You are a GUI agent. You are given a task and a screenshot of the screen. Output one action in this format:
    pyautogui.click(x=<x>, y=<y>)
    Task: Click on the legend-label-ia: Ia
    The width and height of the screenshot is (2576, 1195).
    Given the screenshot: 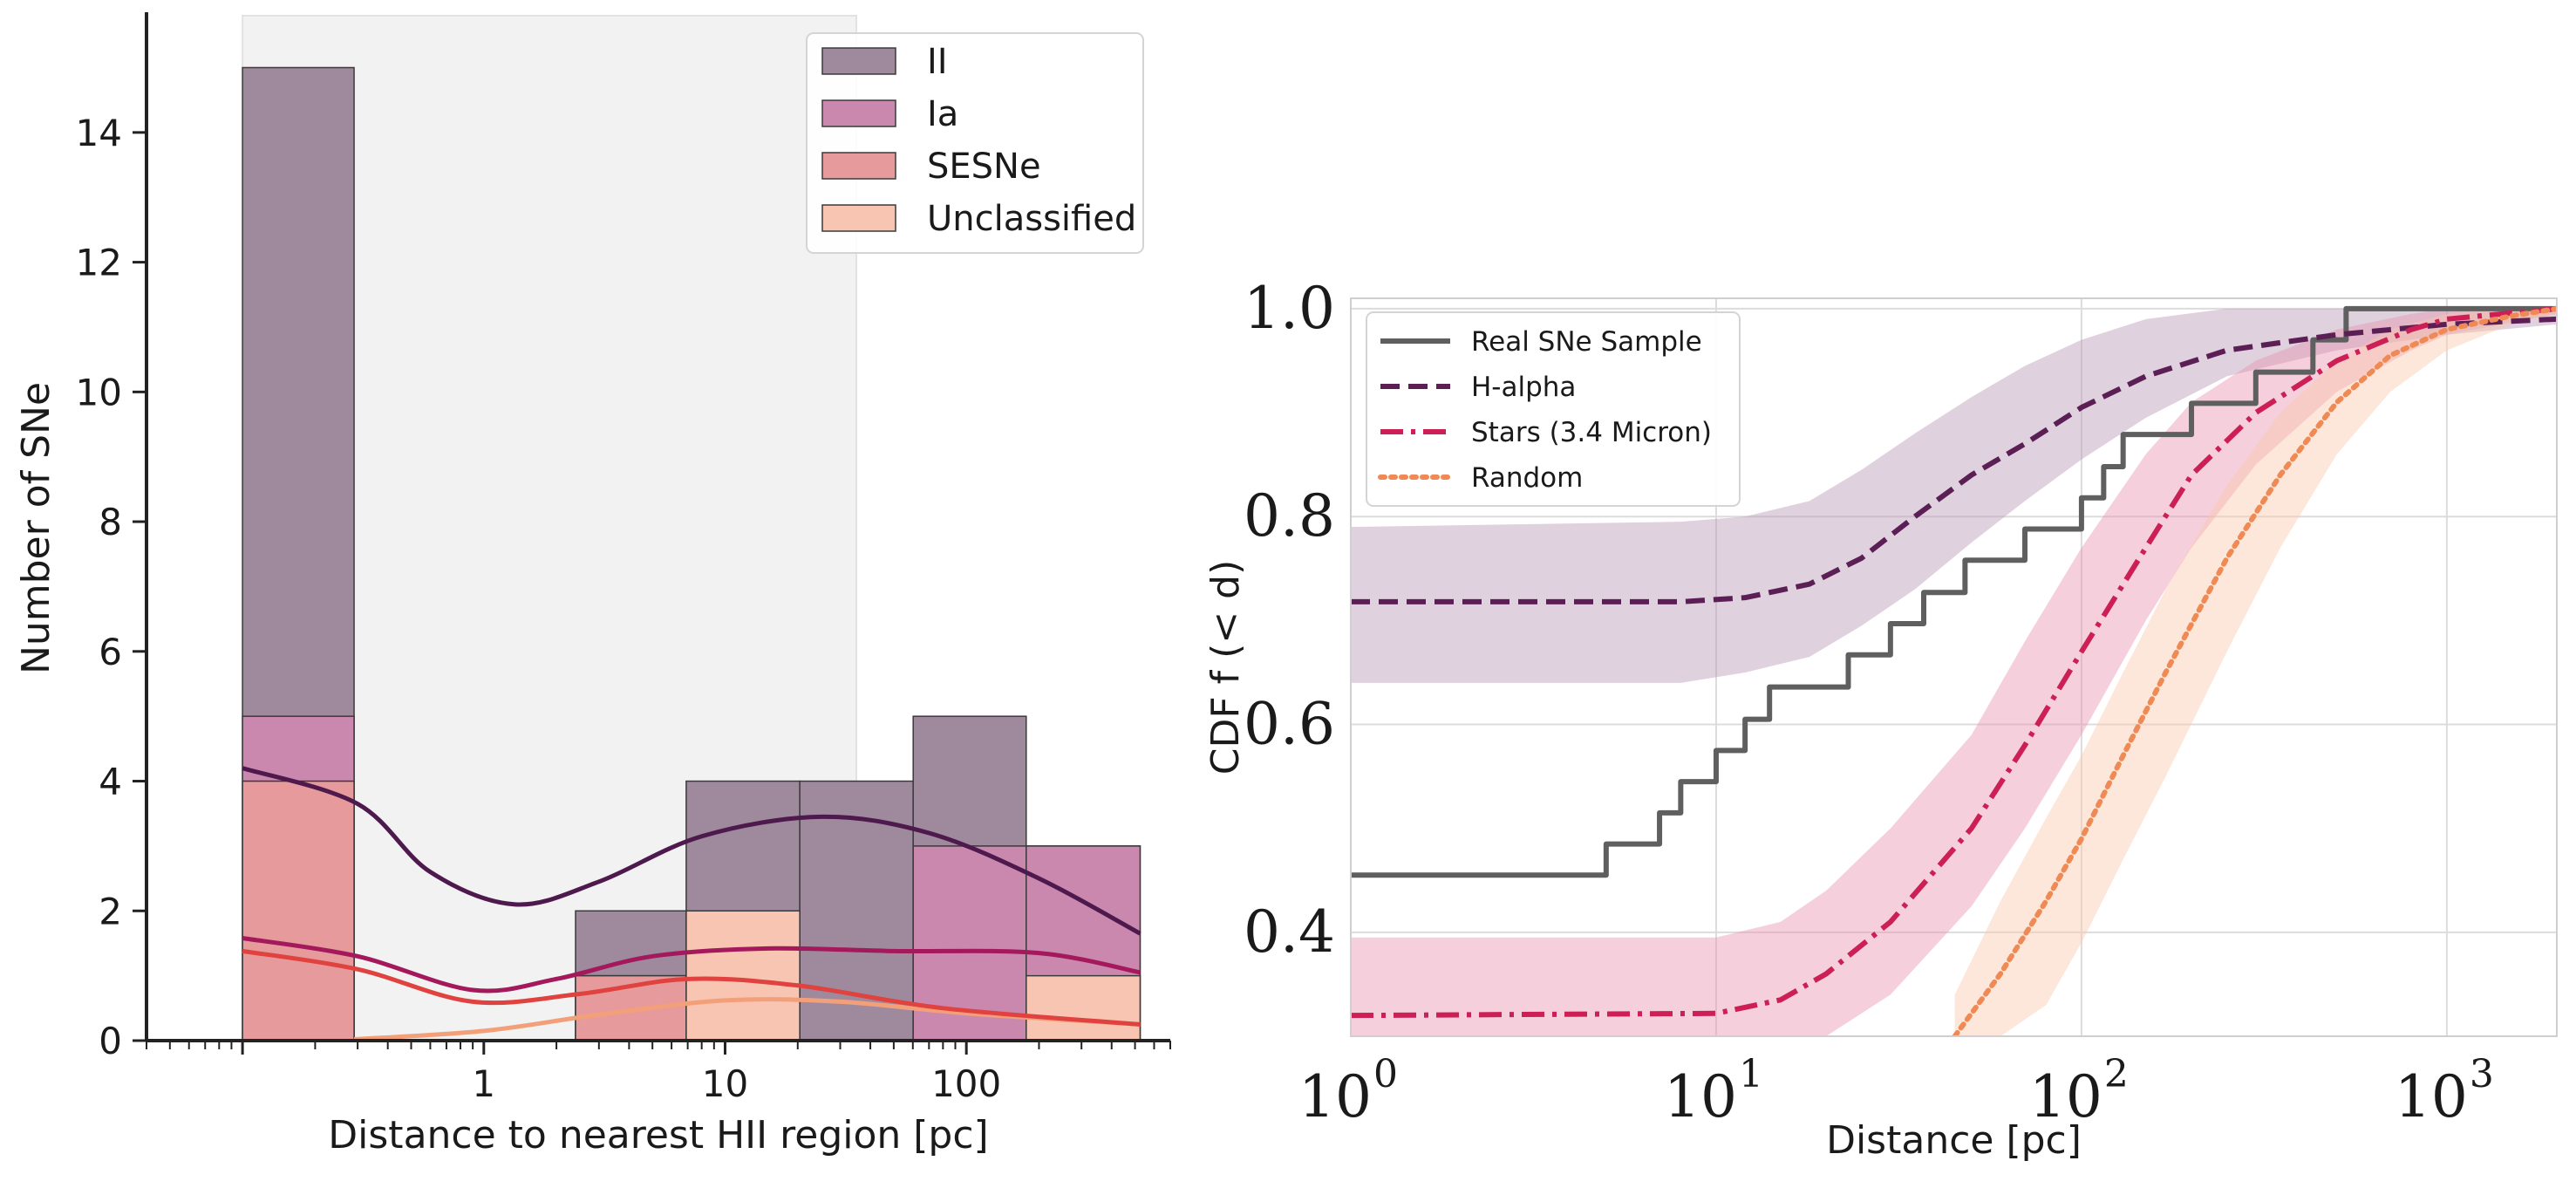 What is the action you would take?
    pyautogui.click(x=943, y=114)
    